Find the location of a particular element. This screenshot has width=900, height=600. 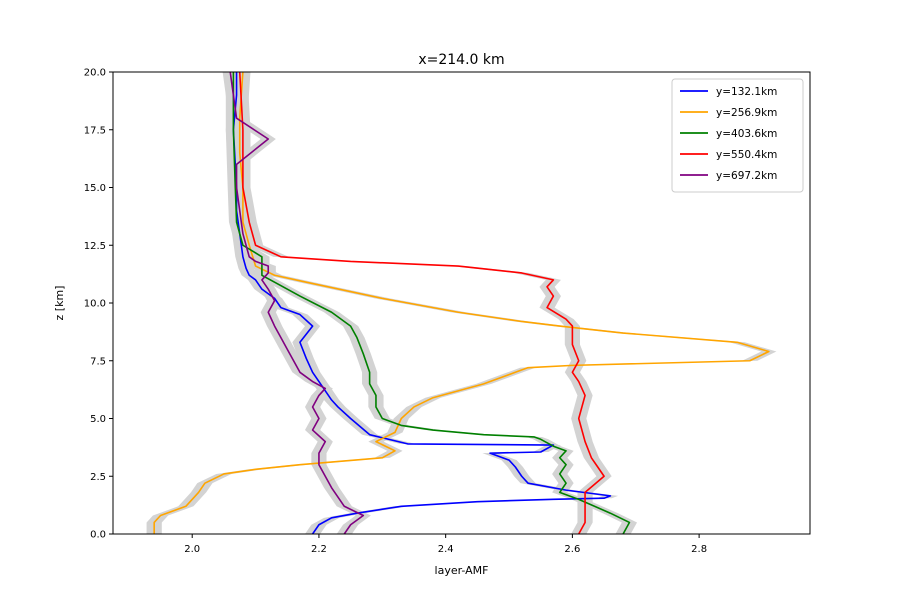

y-tick-label: 7.5 is located at coordinates (98, 361).